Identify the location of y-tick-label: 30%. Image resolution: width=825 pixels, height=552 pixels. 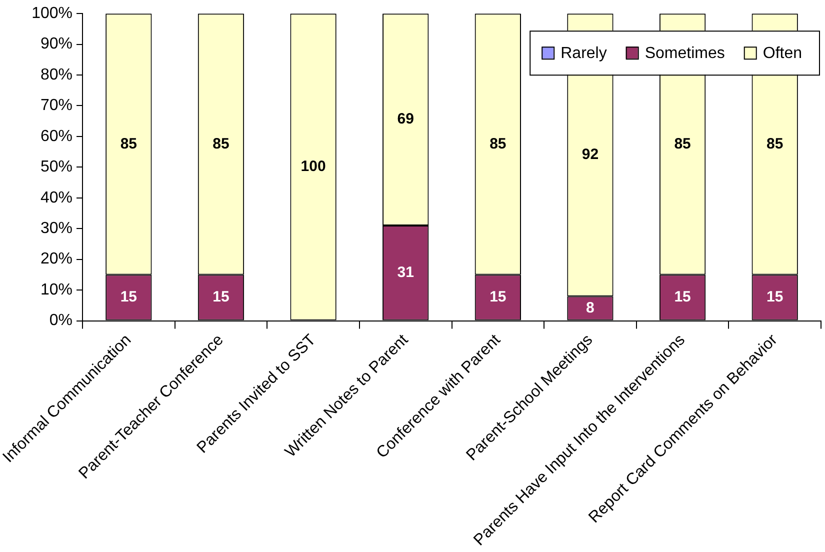
(56, 229).